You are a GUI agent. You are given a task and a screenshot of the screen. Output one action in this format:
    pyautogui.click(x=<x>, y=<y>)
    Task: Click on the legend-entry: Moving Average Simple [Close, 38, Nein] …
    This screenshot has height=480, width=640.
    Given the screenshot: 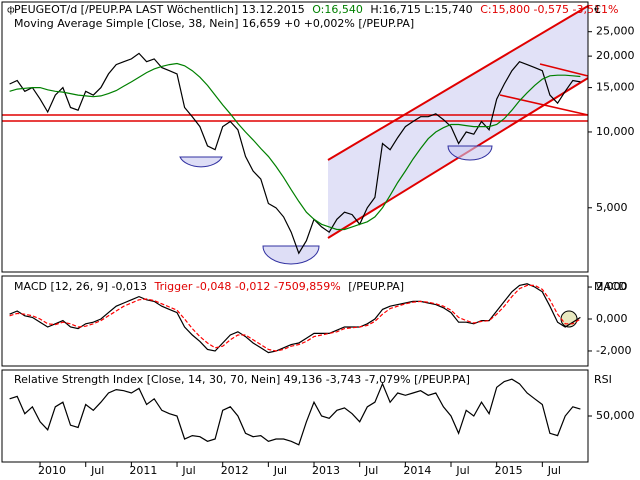 What is the action you would take?
    pyautogui.click(x=214, y=23)
    